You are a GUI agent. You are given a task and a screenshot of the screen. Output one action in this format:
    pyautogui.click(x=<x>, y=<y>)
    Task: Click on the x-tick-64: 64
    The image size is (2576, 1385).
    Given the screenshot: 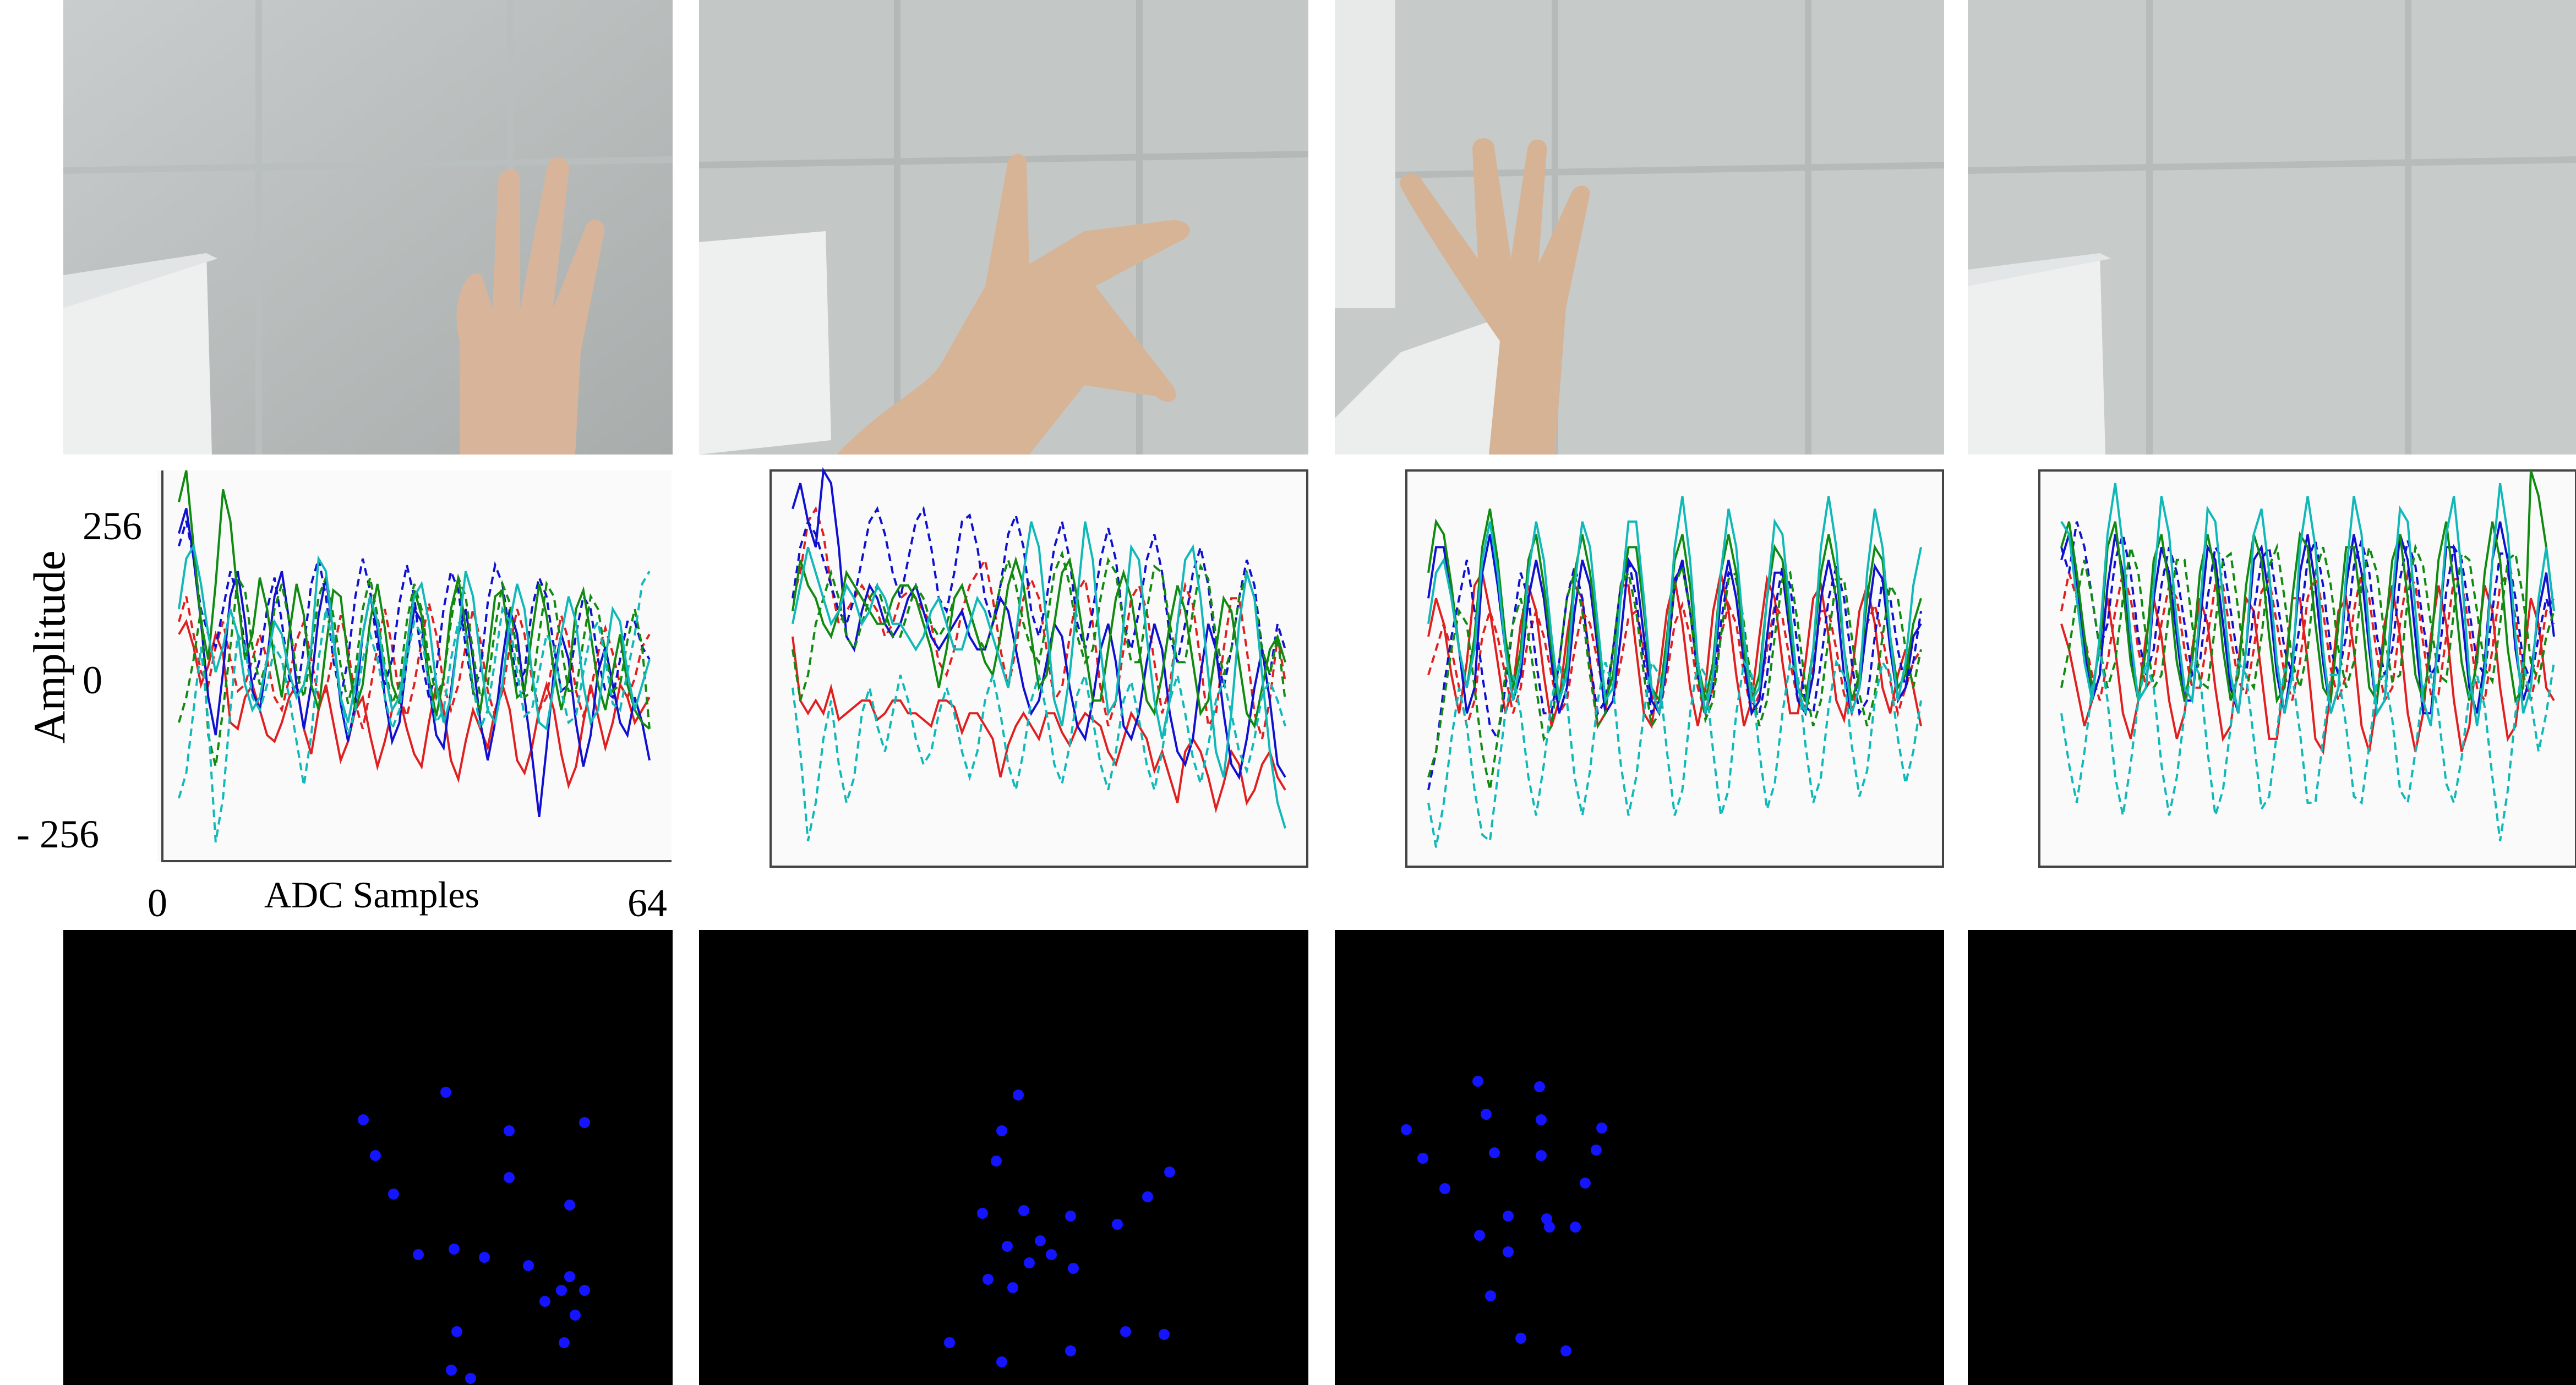 What is the action you would take?
    pyautogui.click(x=647, y=903)
    